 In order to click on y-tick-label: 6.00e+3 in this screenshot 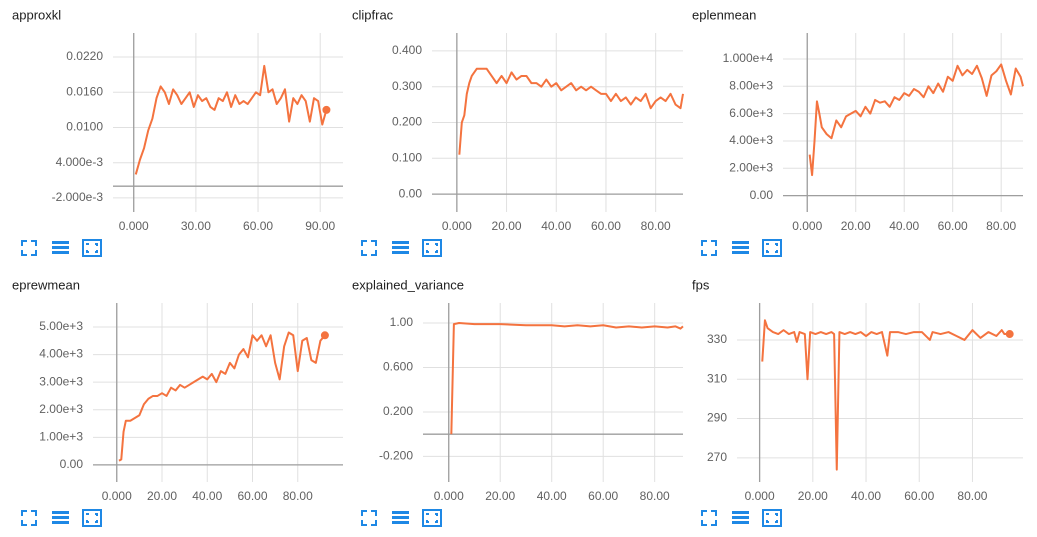, I will do `click(751, 113)`.